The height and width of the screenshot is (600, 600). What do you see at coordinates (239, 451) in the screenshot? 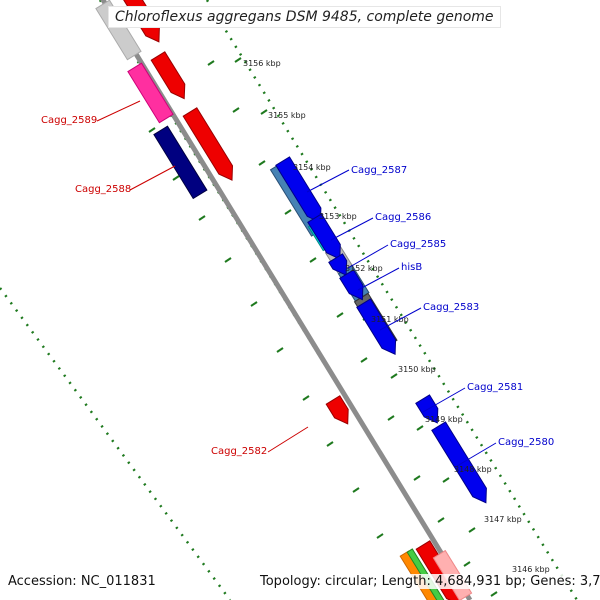
I see `reverse-gene-label: Cagg_2582` at bounding box center [239, 451].